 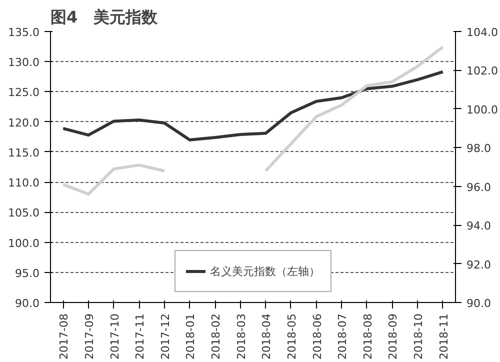 What do you see at coordinates (24, 63) in the screenshot?
I see `y-tick-label: 130.0` at bounding box center [24, 63].